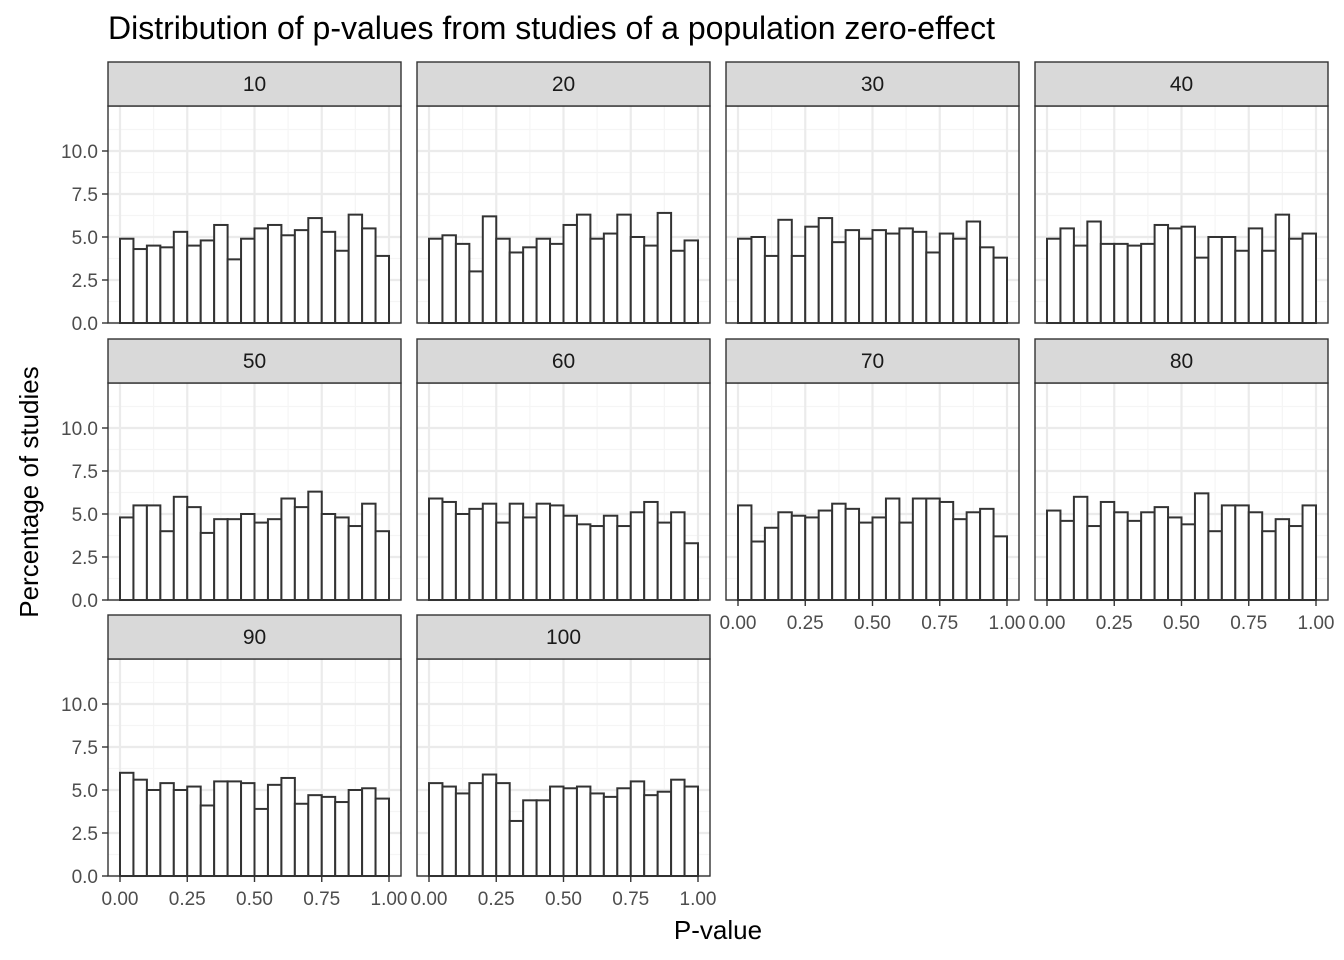 The image size is (1344, 960). I want to click on x-tick-label: 1.00, so click(389, 899).